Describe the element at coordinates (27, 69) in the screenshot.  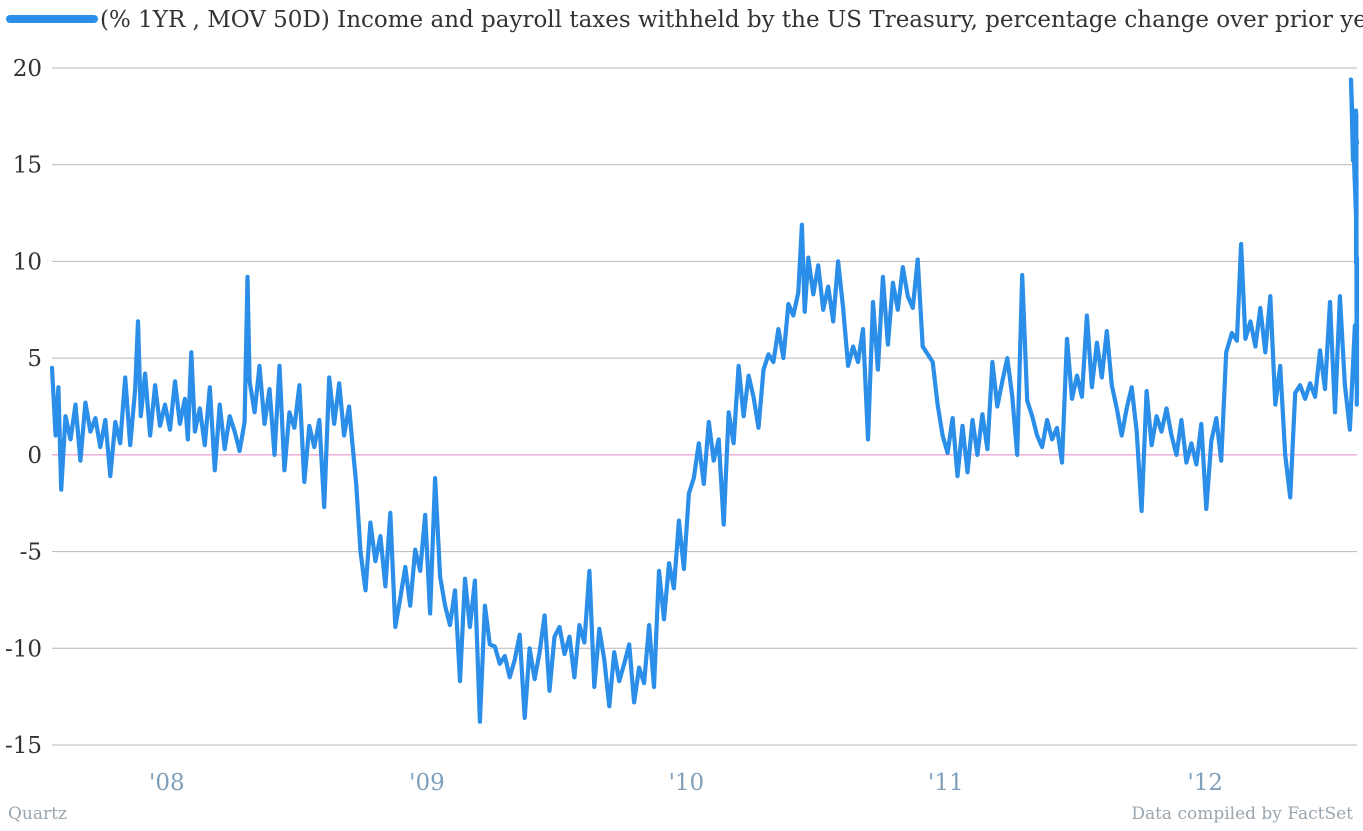
I see `y-tick-label: 20` at that location.